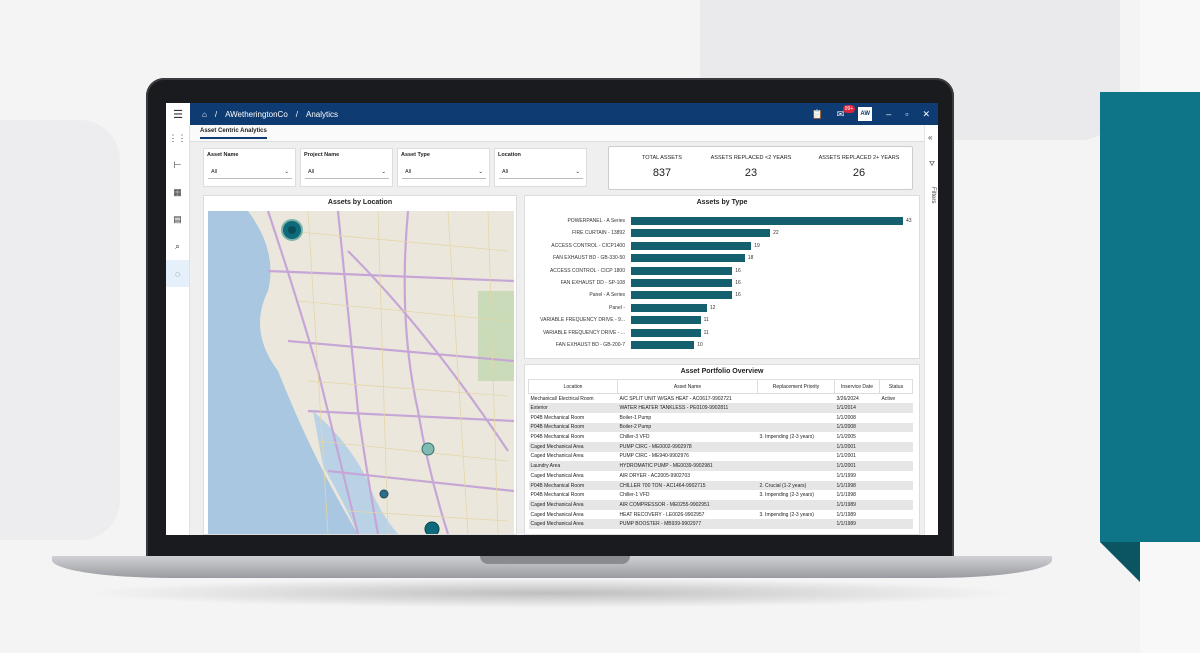 This screenshot has height=653, width=1200. Describe the element at coordinates (177, 219) in the screenshot. I see `calendar-icon: ▤` at that location.